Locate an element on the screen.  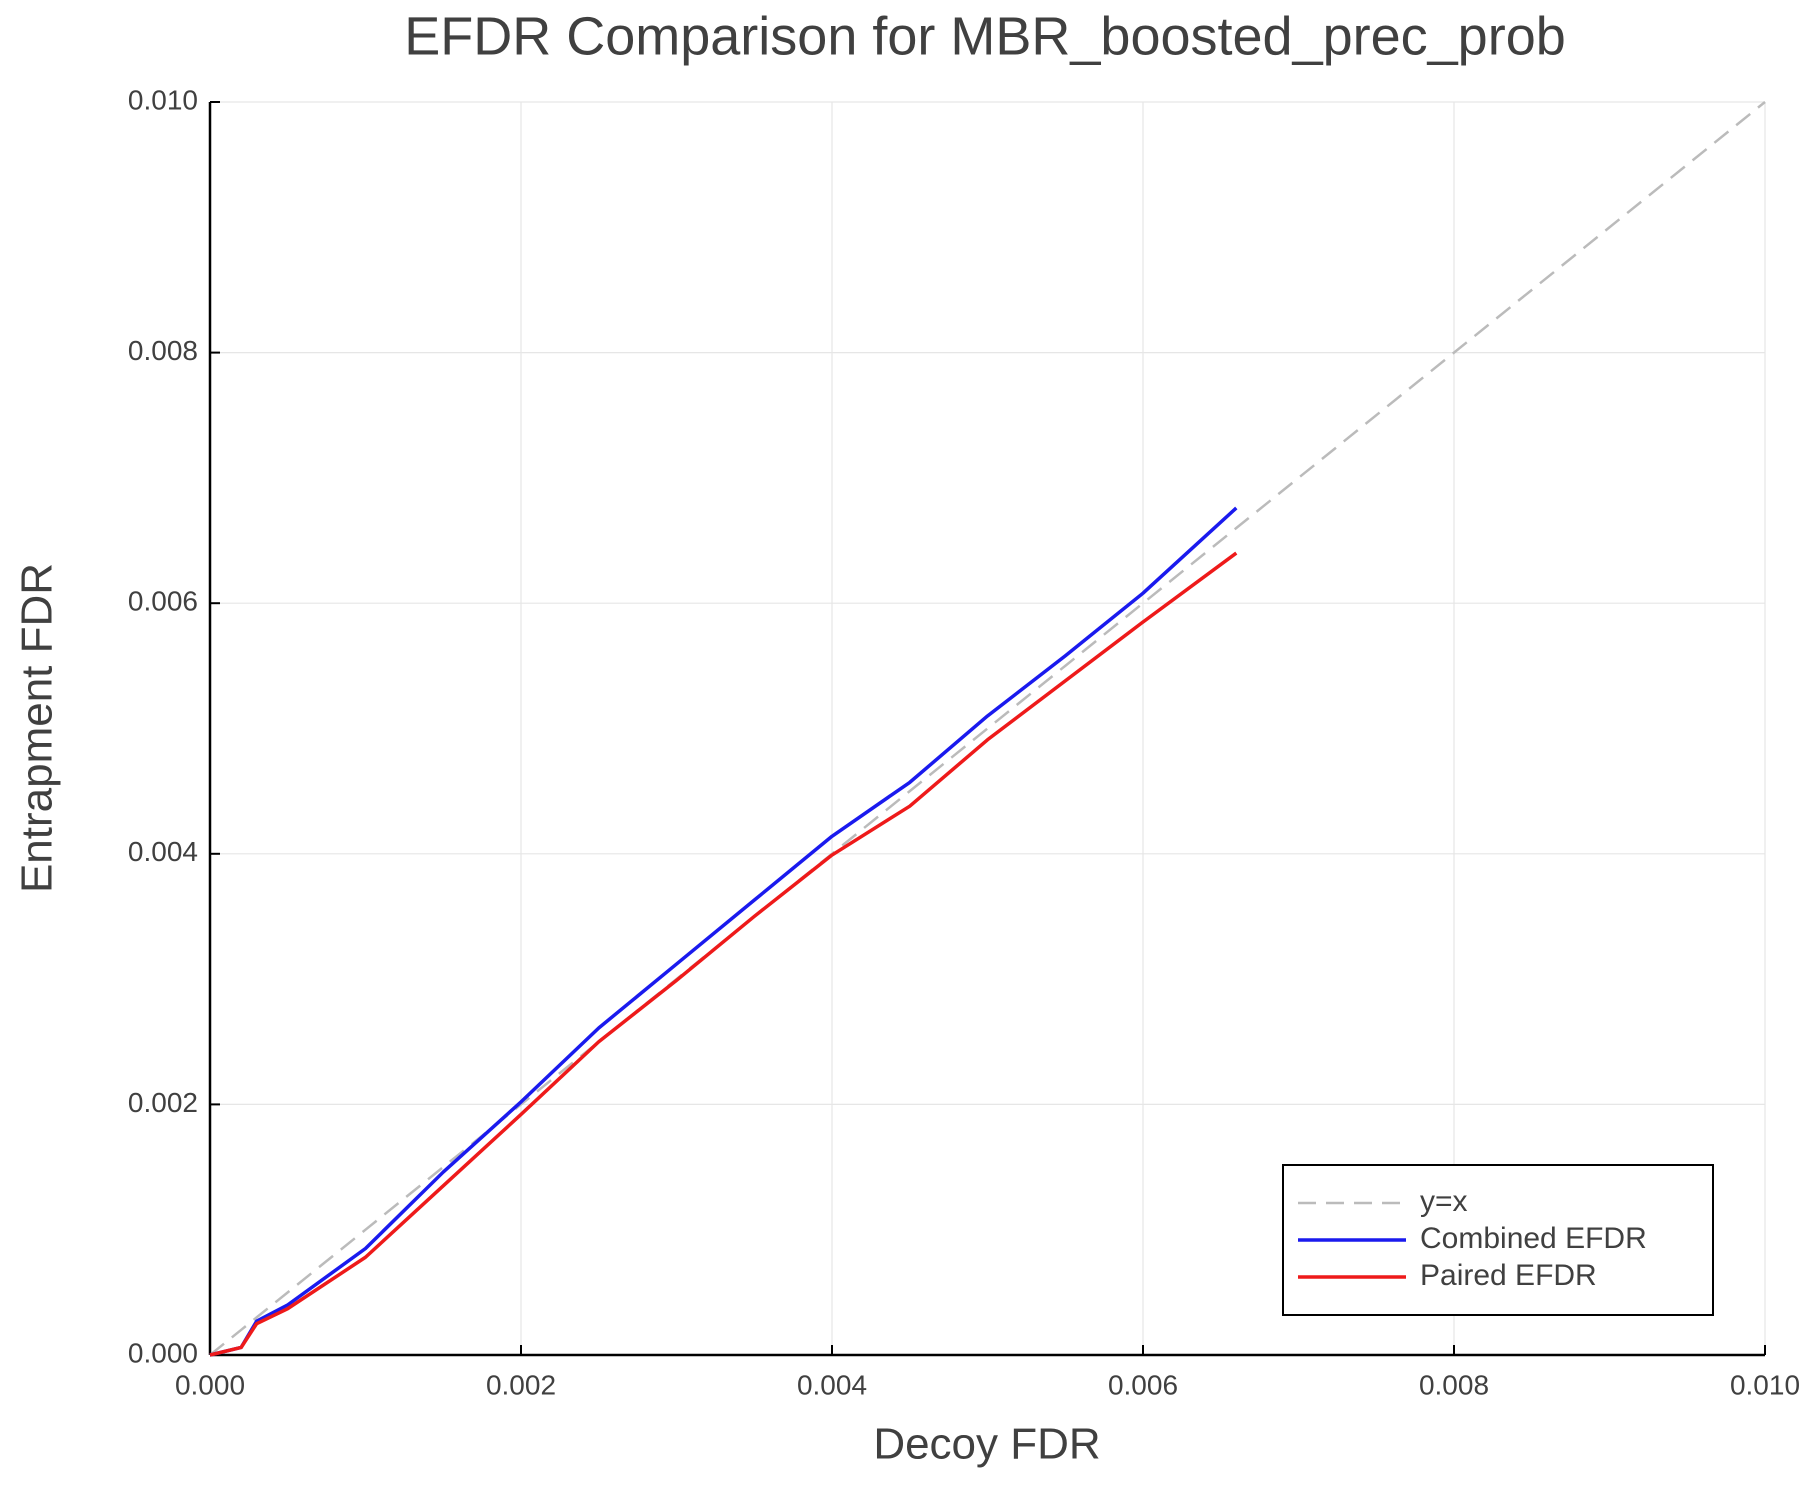
x-tick-label: 0.000 is located at coordinates (210, 1384).